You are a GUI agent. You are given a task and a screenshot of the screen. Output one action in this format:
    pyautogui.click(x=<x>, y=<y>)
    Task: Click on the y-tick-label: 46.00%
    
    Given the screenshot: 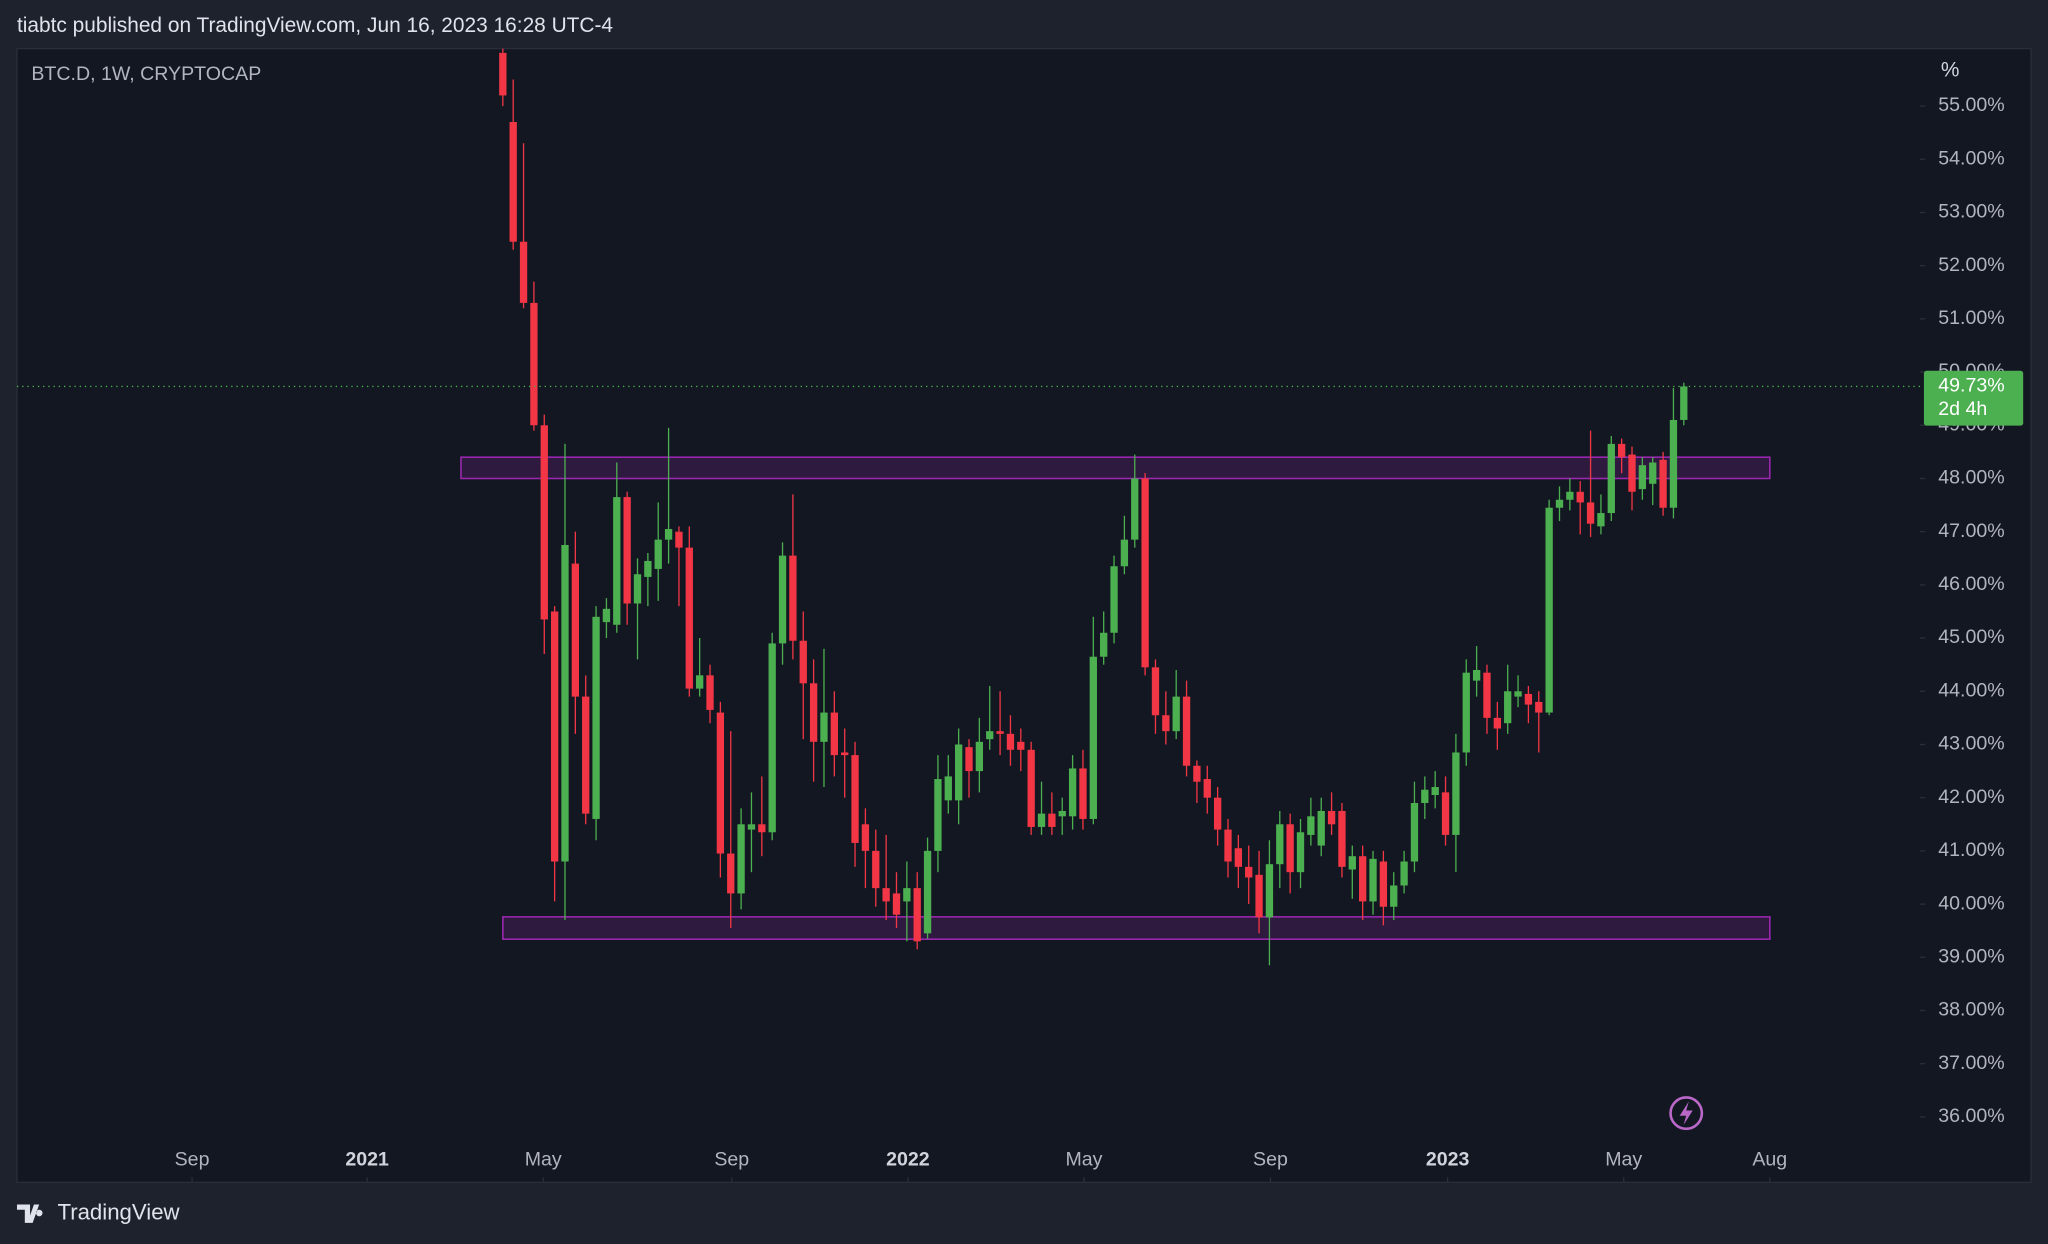 What is the action you would take?
    pyautogui.click(x=1971, y=584)
    